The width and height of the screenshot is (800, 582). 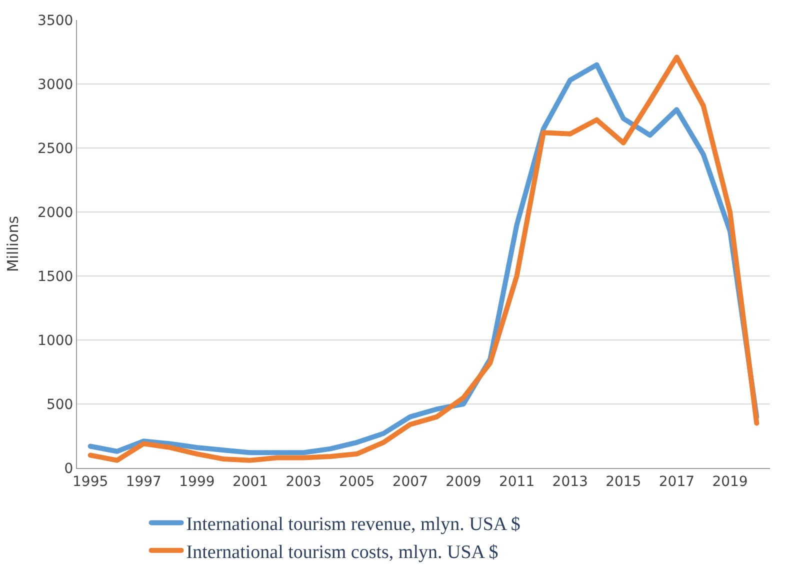 What do you see at coordinates (357, 482) in the screenshot?
I see `x-tick-label: 2005` at bounding box center [357, 482].